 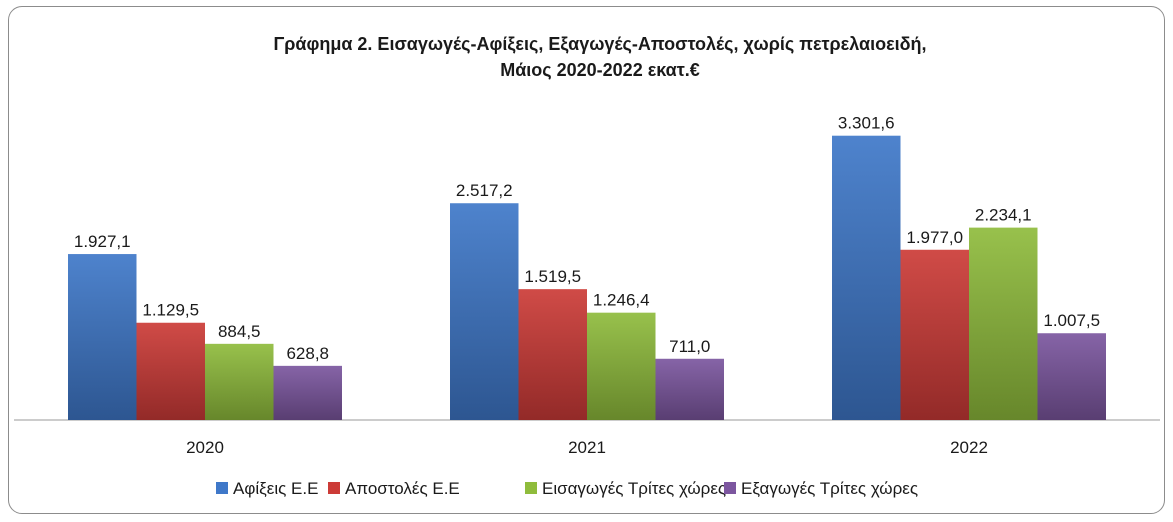 I want to click on data-label-2021-series-1: 2.517,2, so click(x=484, y=190).